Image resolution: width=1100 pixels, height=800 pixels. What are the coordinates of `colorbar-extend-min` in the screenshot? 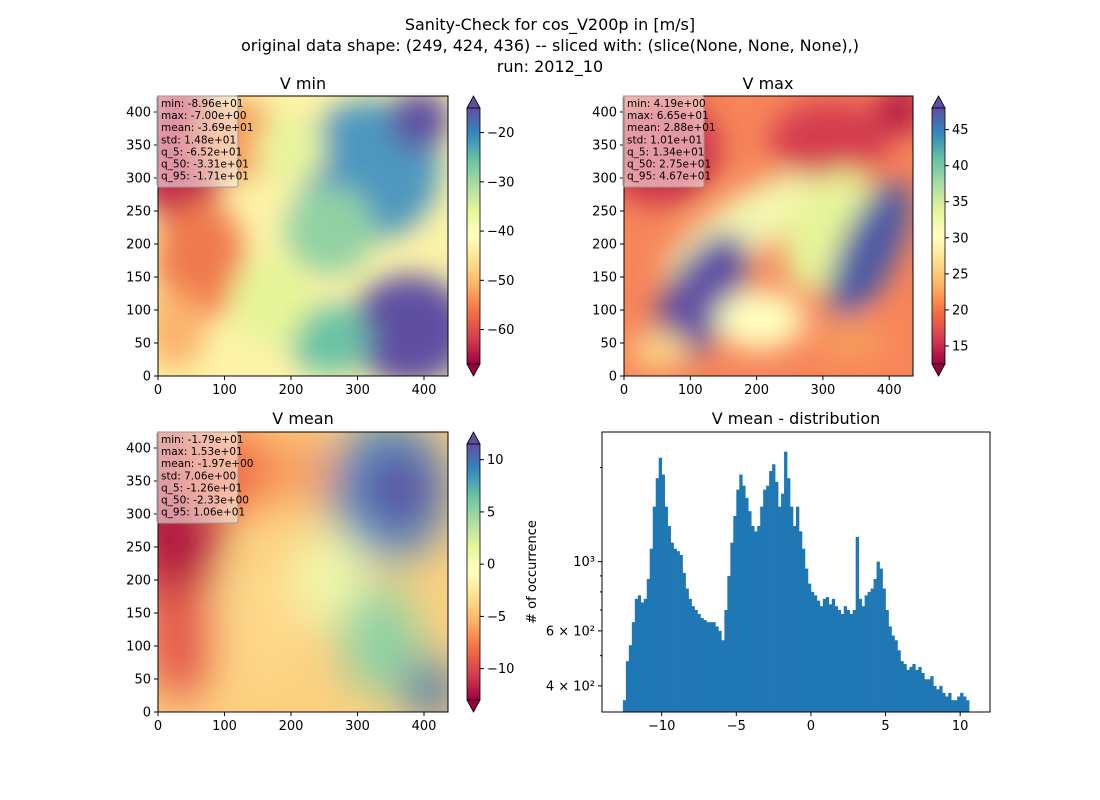 It's located at (473, 706).